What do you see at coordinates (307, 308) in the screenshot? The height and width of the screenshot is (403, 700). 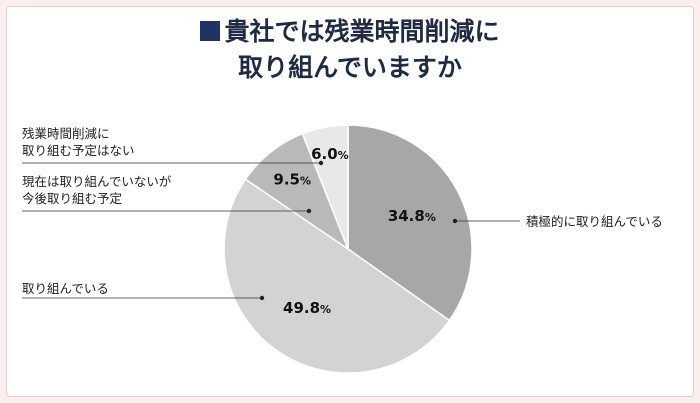 I see `slice-percent-label: 49.8%` at bounding box center [307, 308].